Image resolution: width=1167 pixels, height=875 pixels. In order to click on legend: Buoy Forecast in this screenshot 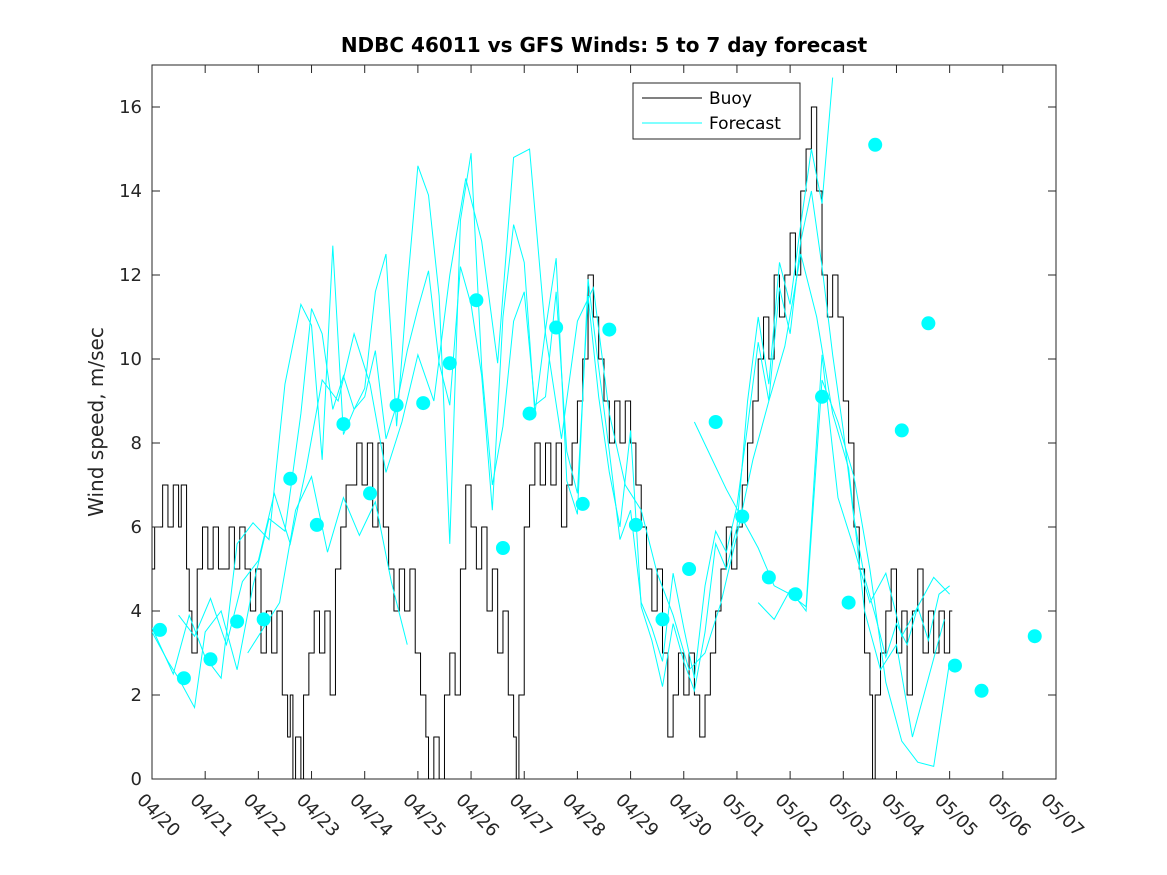, I will do `click(716, 111)`.